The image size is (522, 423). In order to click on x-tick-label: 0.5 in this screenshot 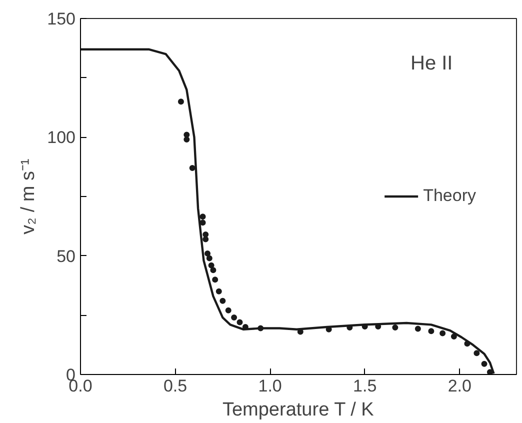, I will do `click(175, 386)`.